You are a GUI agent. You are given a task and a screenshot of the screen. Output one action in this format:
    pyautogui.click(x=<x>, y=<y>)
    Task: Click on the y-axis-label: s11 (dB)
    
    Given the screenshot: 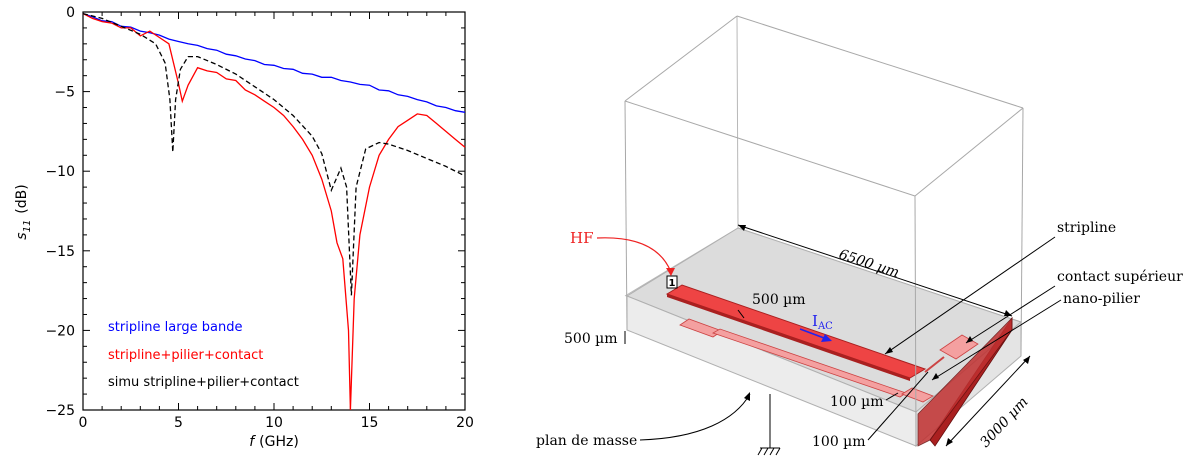 What is the action you would take?
    pyautogui.click(x=23, y=211)
    